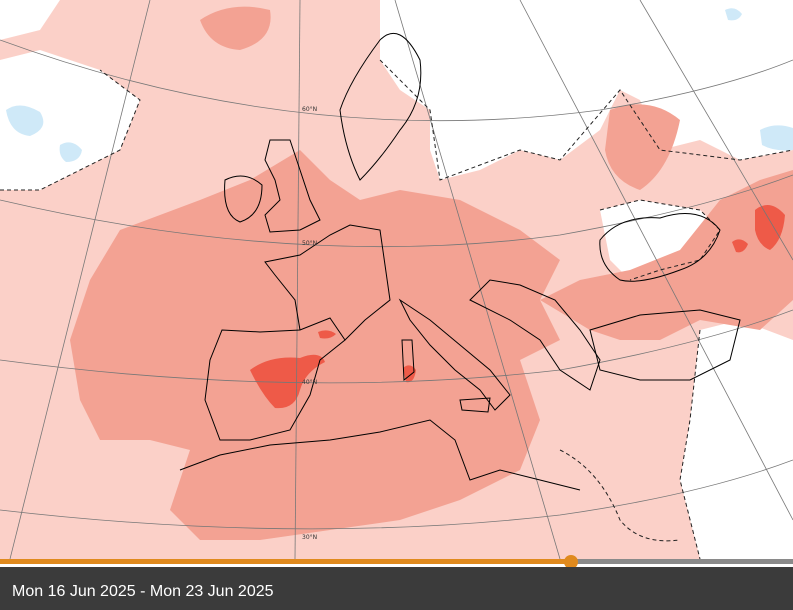  Describe the element at coordinates (665, 345) in the screenshot. I see `coast-turkey` at that location.